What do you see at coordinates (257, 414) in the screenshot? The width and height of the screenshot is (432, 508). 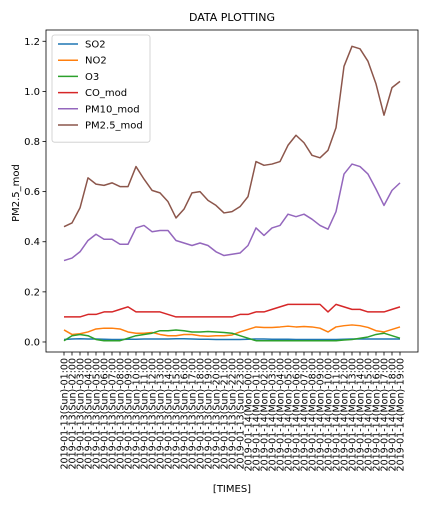 I see `x-tick-label: 2019-01-14(Mon)-01:00` at bounding box center [257, 414].